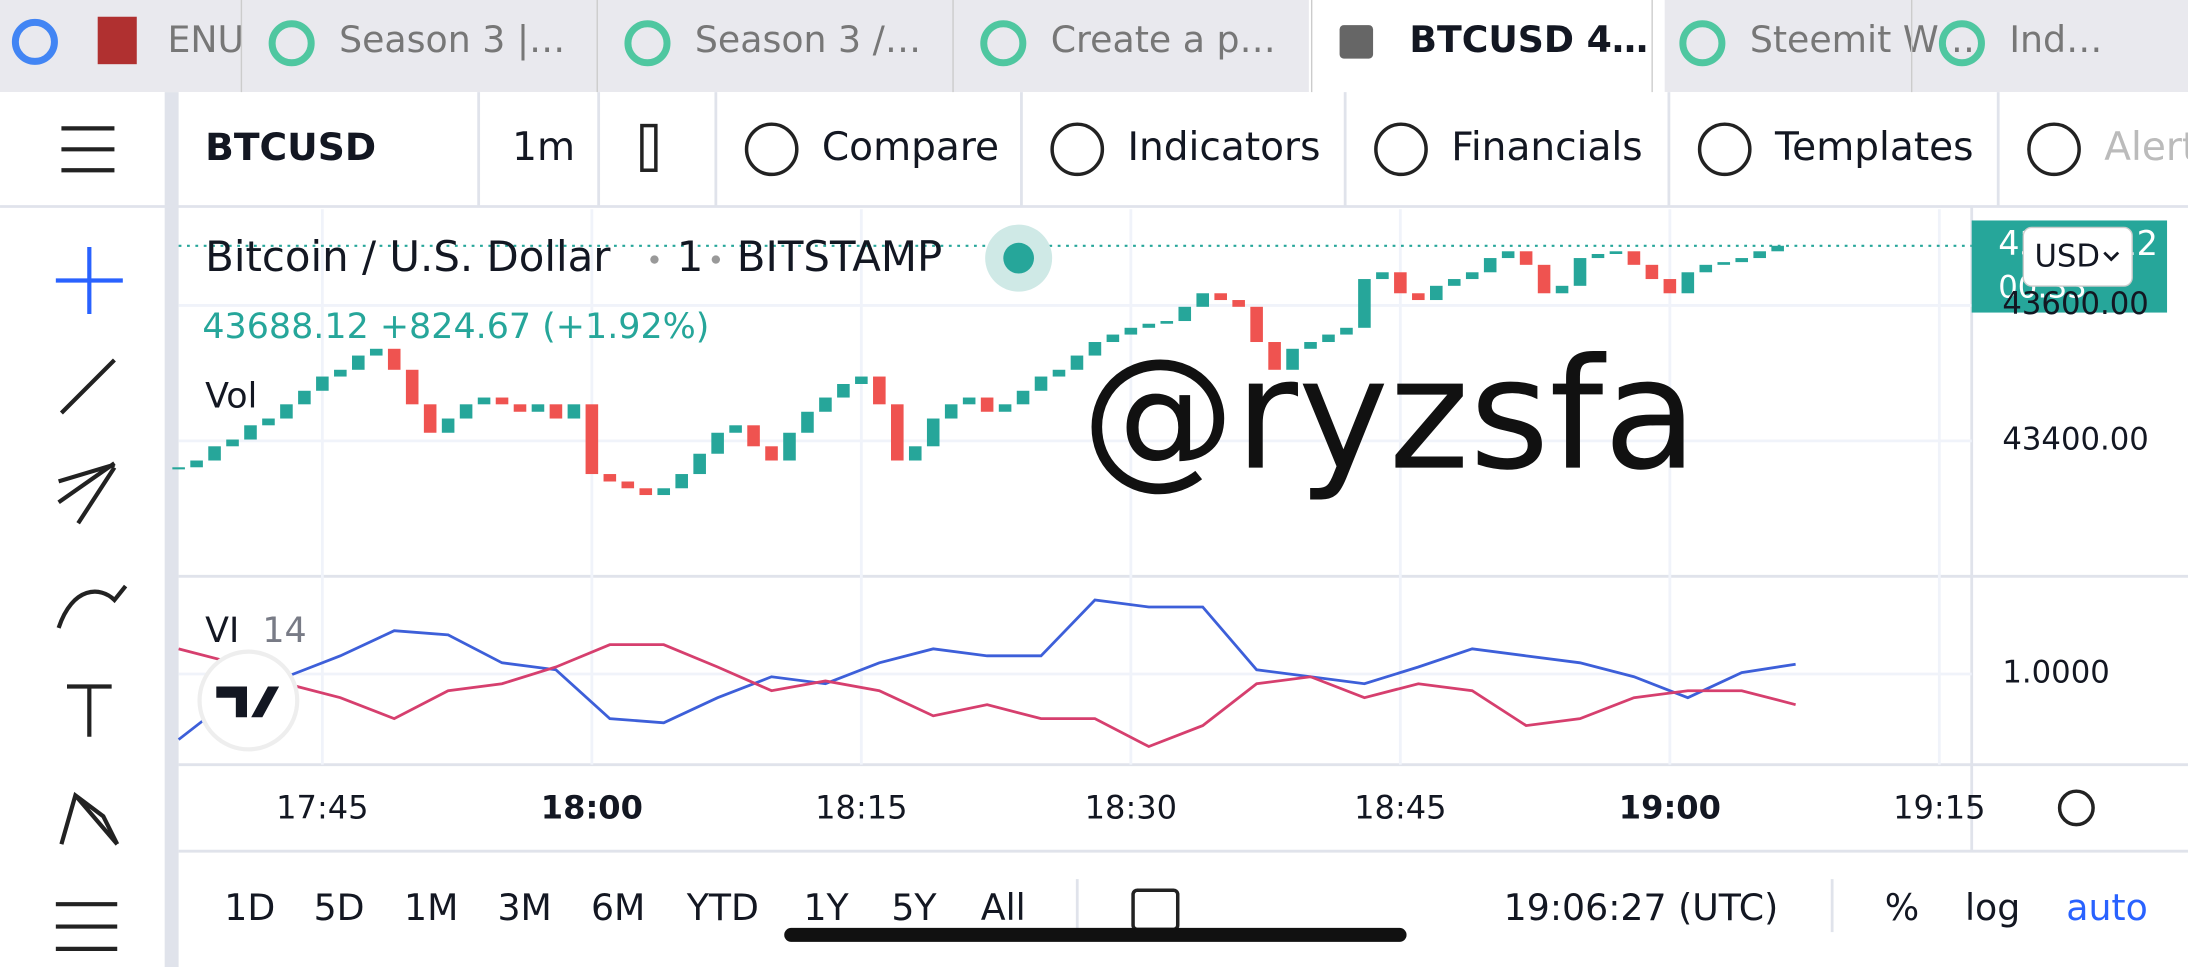 This screenshot has height=967, width=2188. What do you see at coordinates (249, 907) in the screenshot?
I see `range-button: 1D` at bounding box center [249, 907].